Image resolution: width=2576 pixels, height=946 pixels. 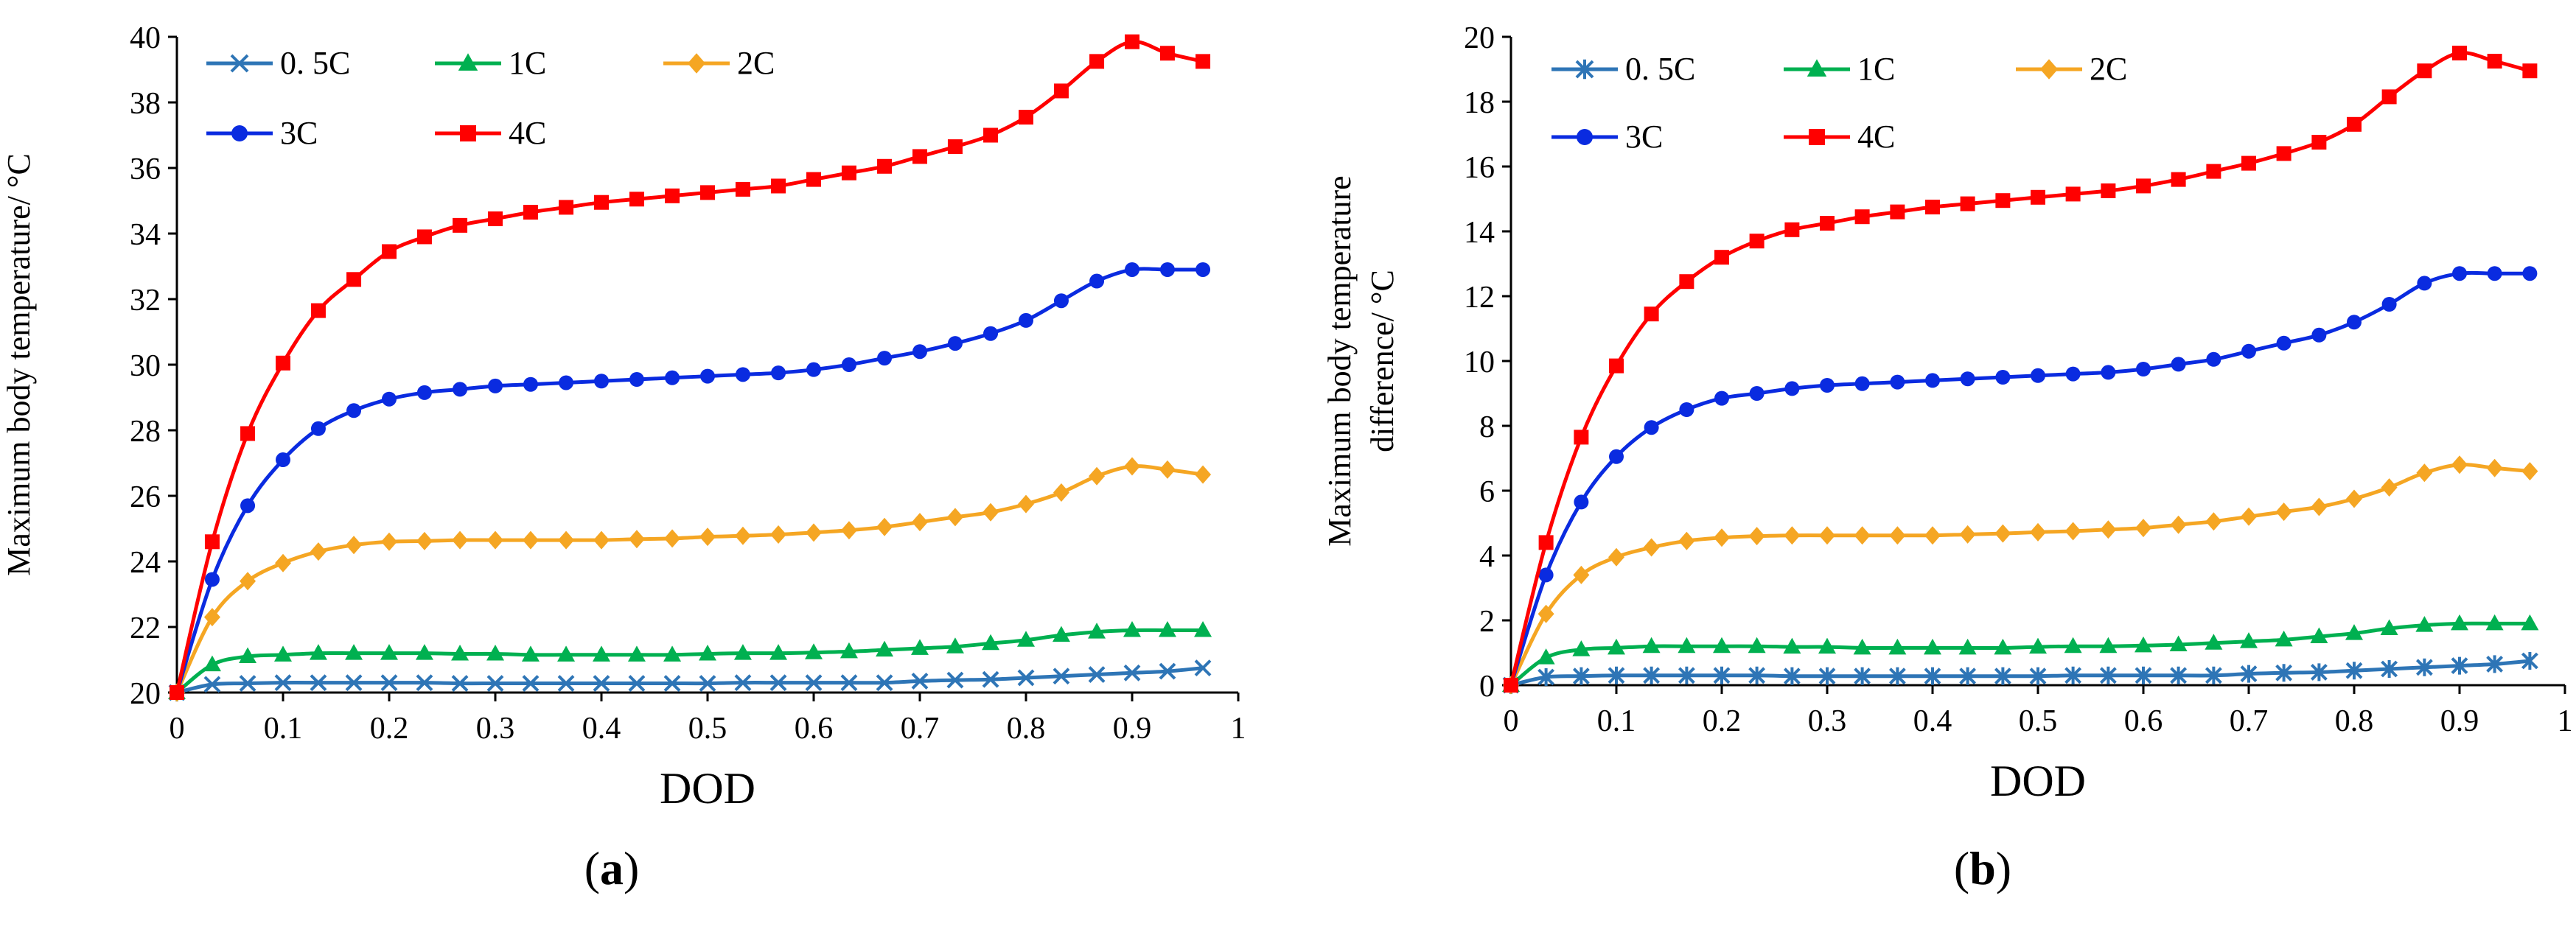 I want to click on x-tick-label: 0.7, so click(x=920, y=729).